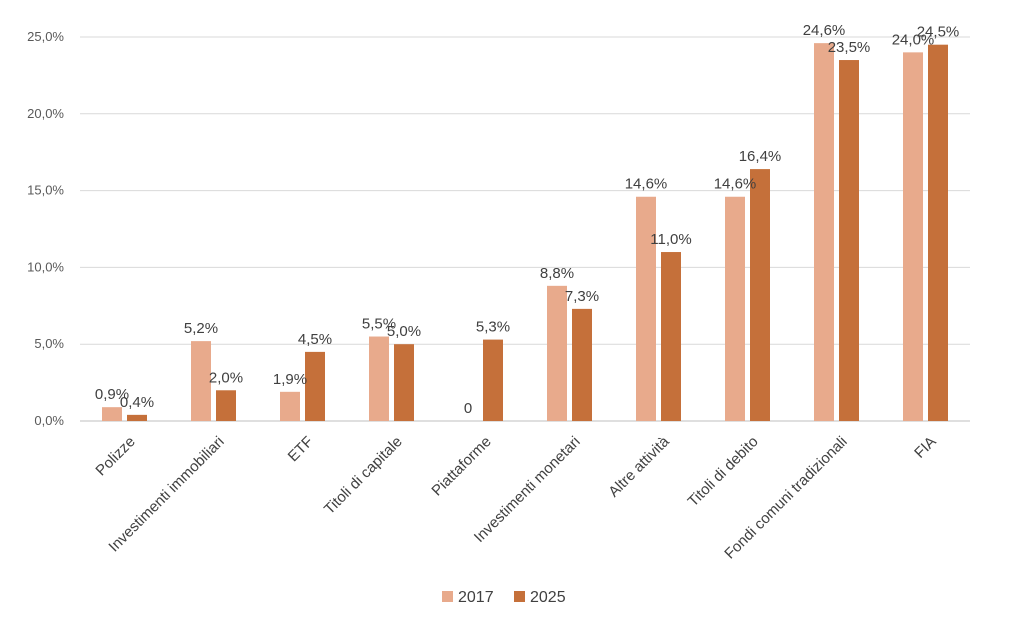 The height and width of the screenshot is (643, 1024). What do you see at coordinates (290, 379) in the screenshot?
I see `data-label-2017: 1,9%` at bounding box center [290, 379].